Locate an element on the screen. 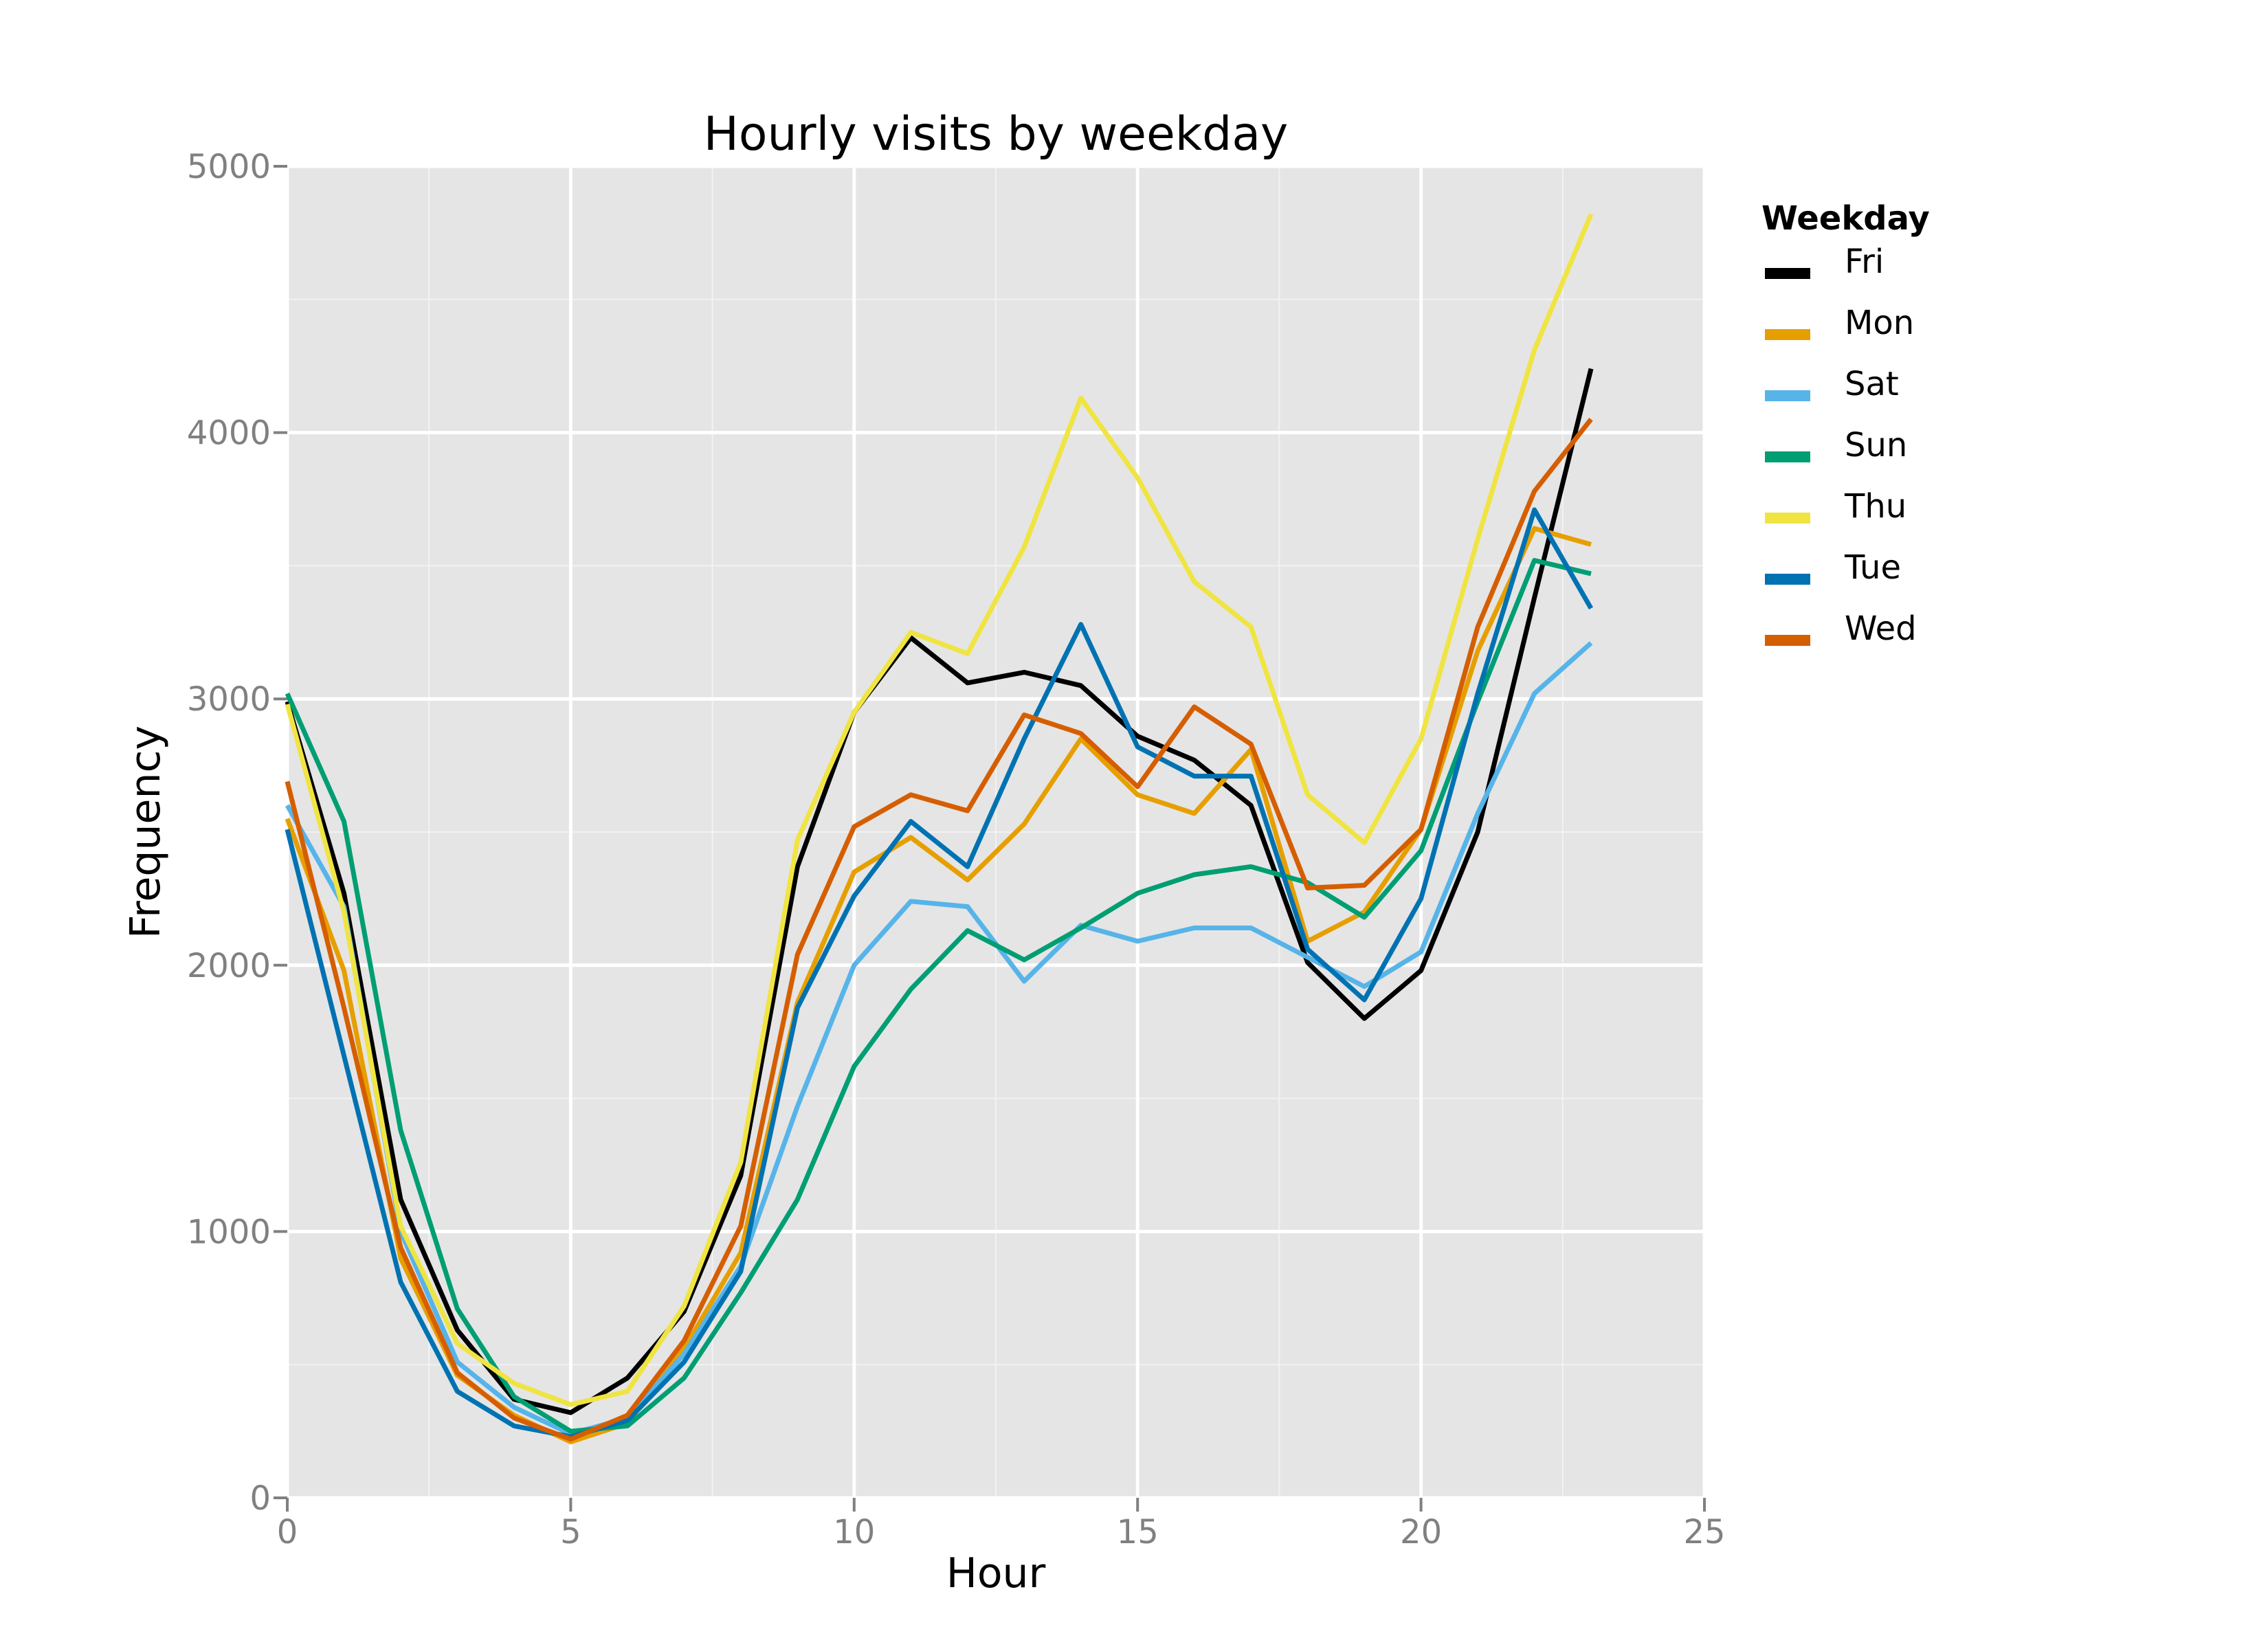 This screenshot has width=2268, height=1649. y-tick-label: 5000 is located at coordinates (229, 167).